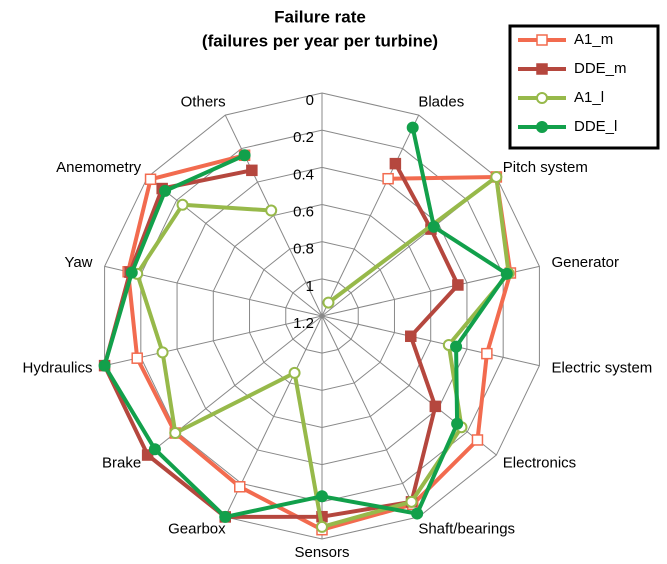 The height and width of the screenshot is (564, 667). What do you see at coordinates (600, 68) in the screenshot?
I see `legend-label: DDE_m` at bounding box center [600, 68].